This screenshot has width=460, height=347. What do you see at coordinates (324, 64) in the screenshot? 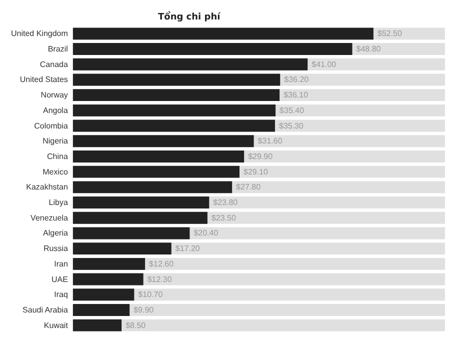
I see `data-label: $41.00` at bounding box center [324, 64].